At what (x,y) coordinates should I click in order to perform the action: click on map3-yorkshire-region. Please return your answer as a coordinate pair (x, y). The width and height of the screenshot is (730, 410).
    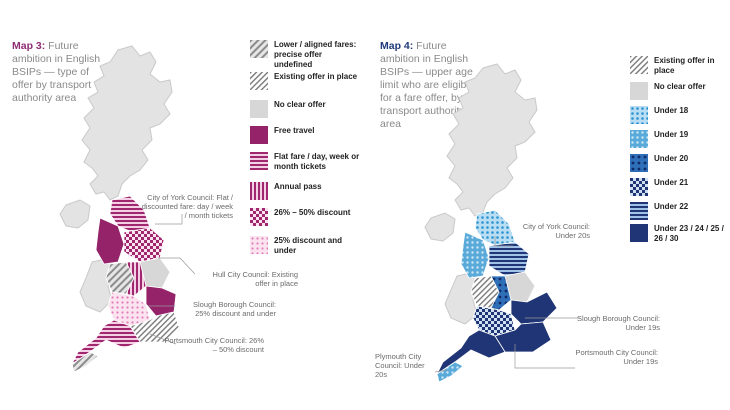
    Looking at the image, I should click on (144, 245).